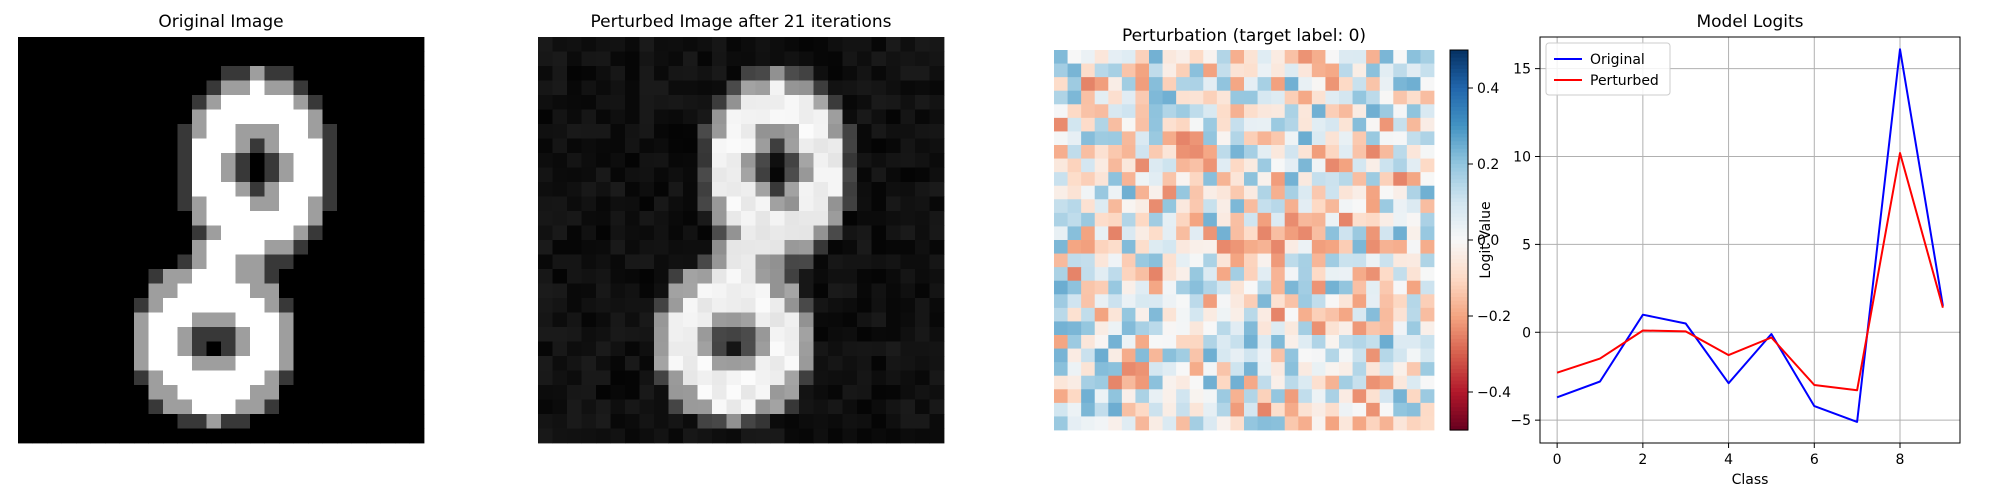 The height and width of the screenshot is (500, 2000). I want to click on colorbar-tick-label: −0.4, so click(1494, 393).